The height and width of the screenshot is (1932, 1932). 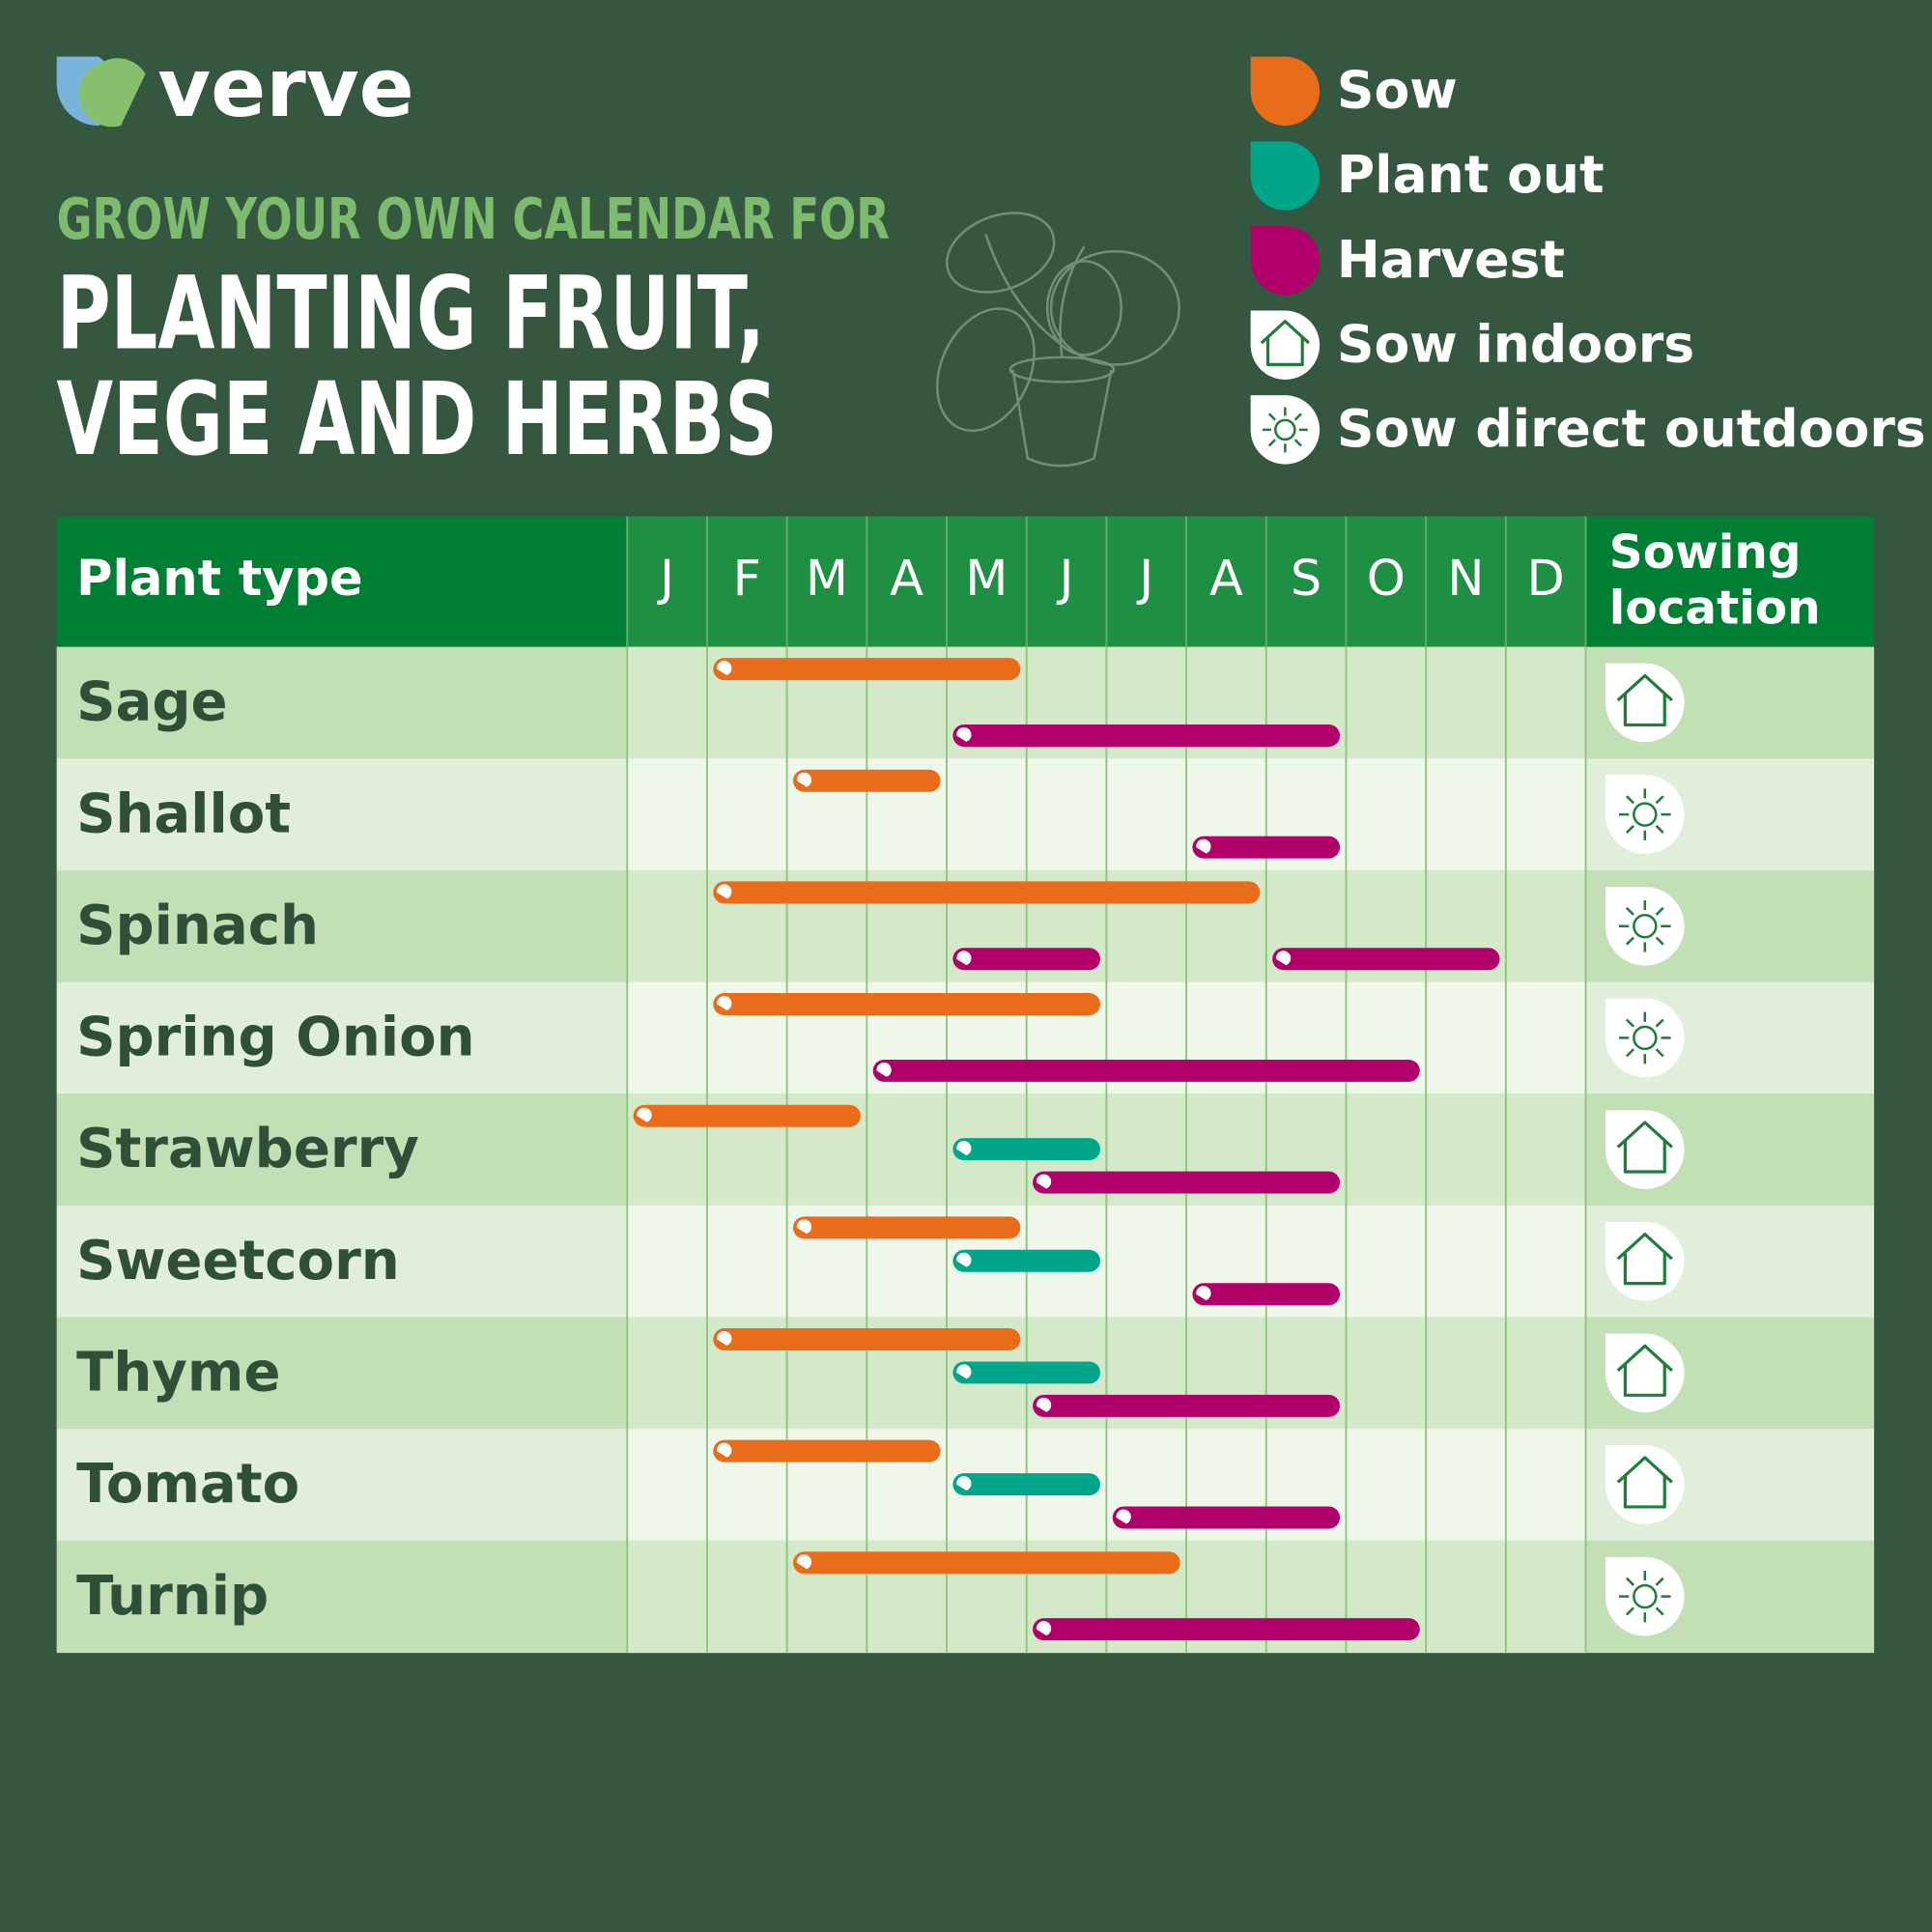 I want to click on plant-name: Shallot, so click(x=183, y=813).